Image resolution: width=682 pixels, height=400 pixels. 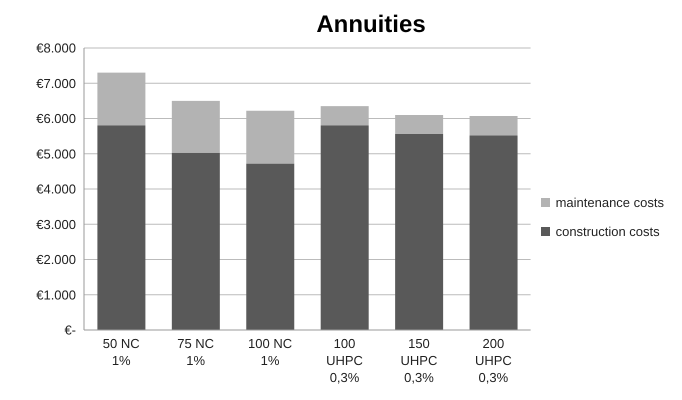 I want to click on y-tick-label: €2.000, so click(x=56, y=260).